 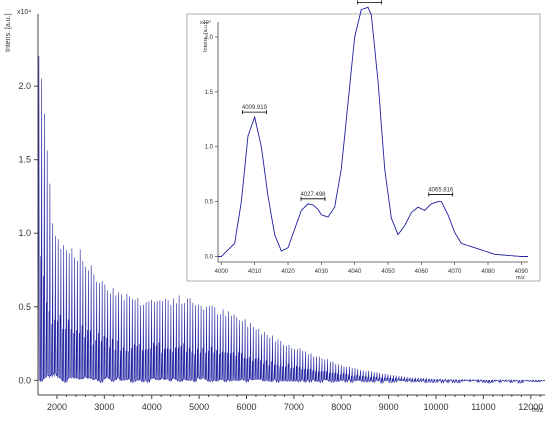 I want to click on main-x-axis-label: m/z, so click(x=538, y=410).